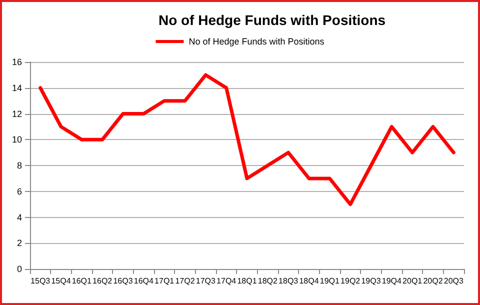 The image size is (480, 305). What do you see at coordinates (226, 281) in the screenshot?
I see `x-tick-label: 17Q4` at bounding box center [226, 281].